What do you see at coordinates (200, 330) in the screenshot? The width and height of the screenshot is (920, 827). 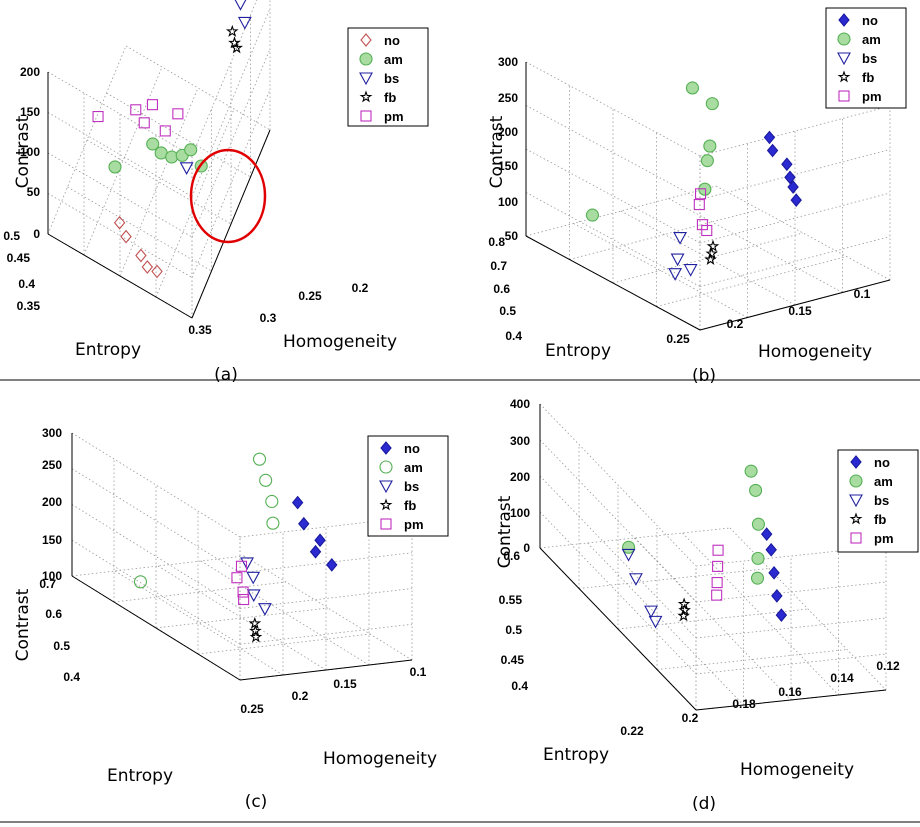 I see `x-tick-label: 0.35` at bounding box center [200, 330].